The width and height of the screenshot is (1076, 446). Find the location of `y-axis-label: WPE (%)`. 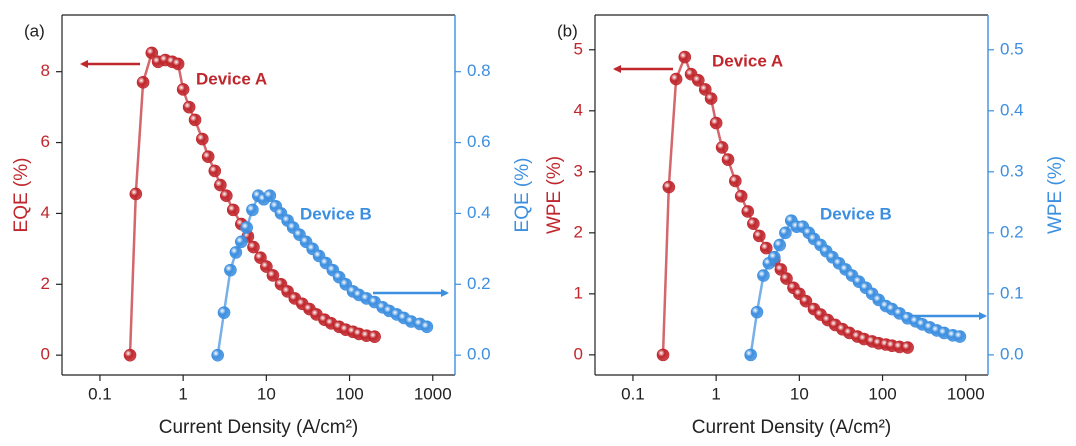

y-axis-label: WPE (%) is located at coordinates (554, 195).